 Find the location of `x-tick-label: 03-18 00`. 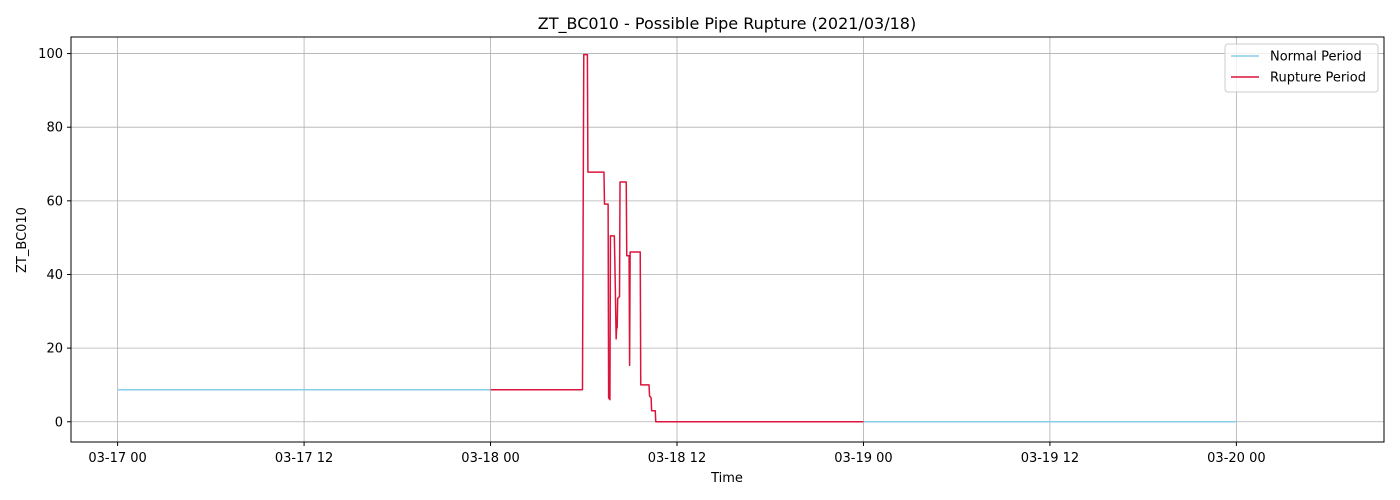

x-tick-label: 03-18 00 is located at coordinates (490, 458).